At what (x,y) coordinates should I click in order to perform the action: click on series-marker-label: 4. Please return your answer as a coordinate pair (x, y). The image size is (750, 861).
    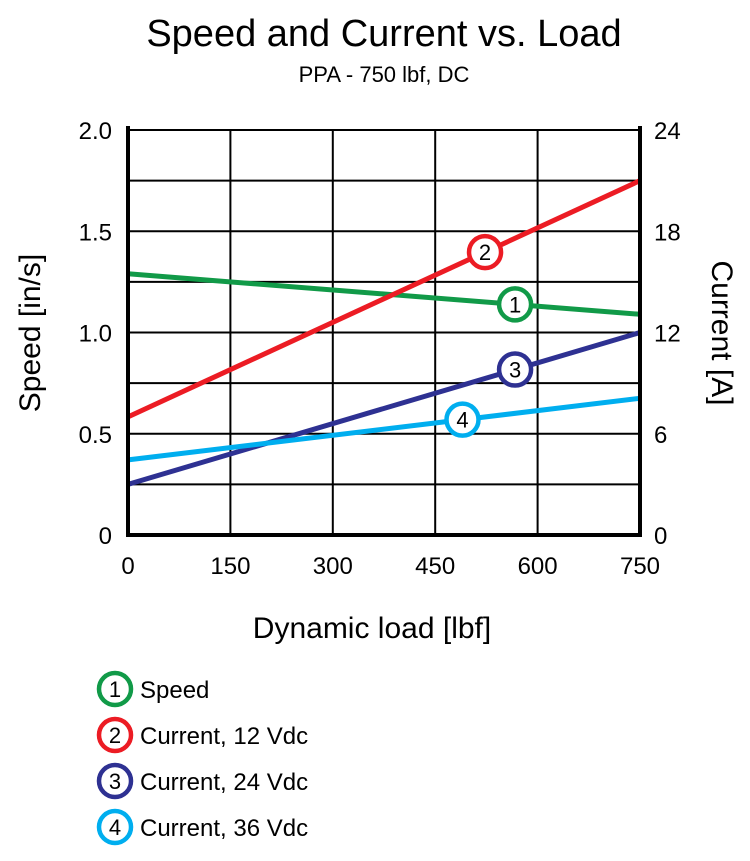
    Looking at the image, I should click on (462, 420).